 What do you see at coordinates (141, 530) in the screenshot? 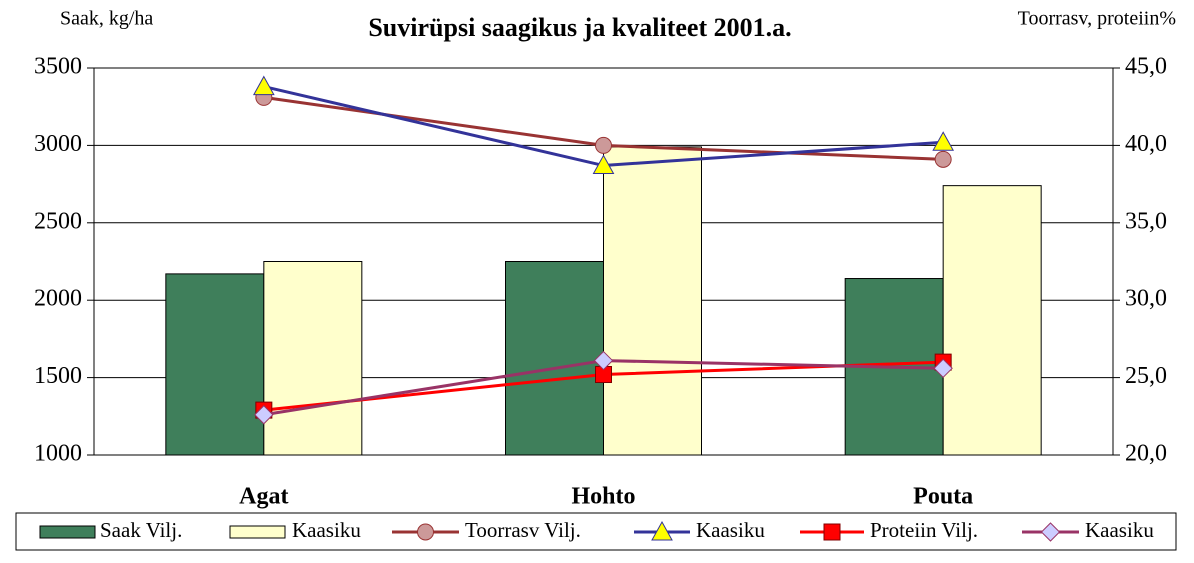
I see `legend-label: Saak Vilj.` at bounding box center [141, 530].